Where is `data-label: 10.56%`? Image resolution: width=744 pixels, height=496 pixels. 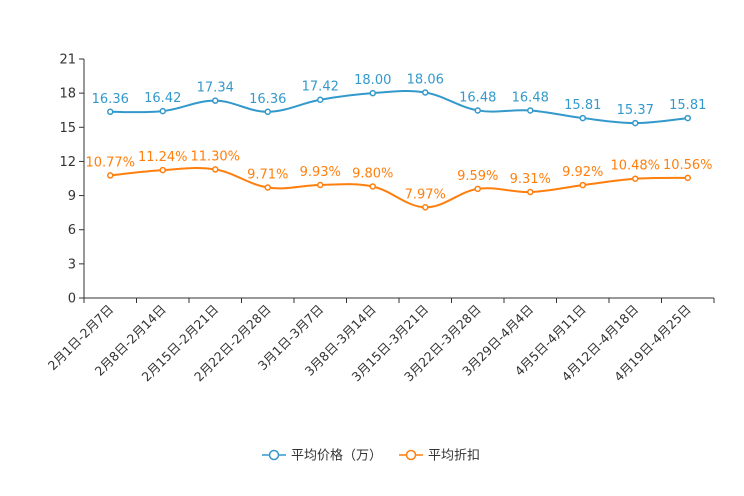
data-label: 10.56% is located at coordinates (688, 165).